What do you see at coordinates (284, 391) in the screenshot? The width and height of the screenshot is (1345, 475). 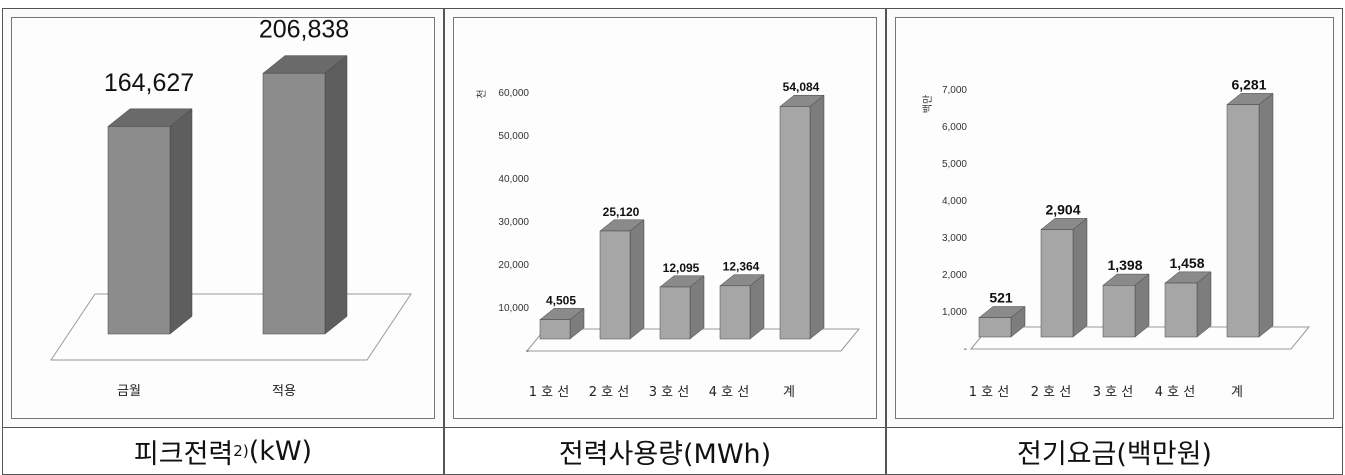 I see `category-label: 적용` at bounding box center [284, 391].